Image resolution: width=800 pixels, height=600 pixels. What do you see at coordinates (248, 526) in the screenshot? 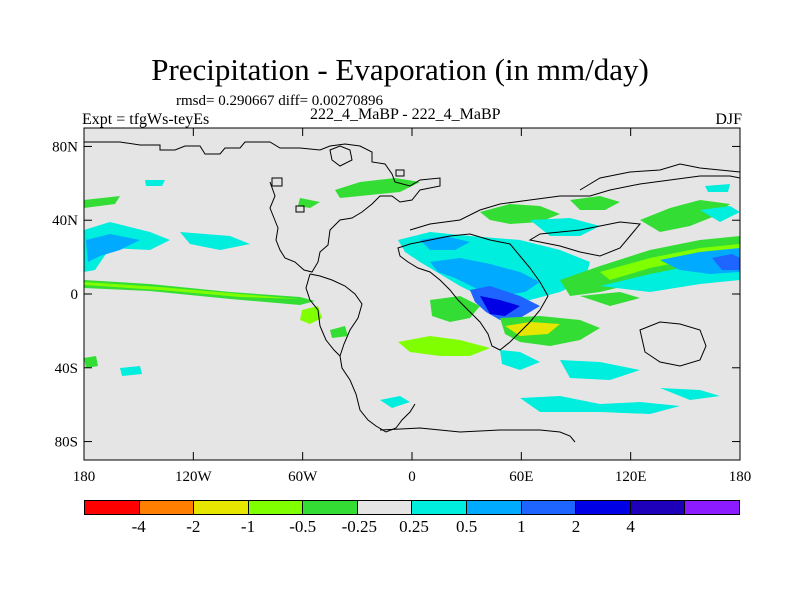
I see `colorbar-label: -1` at bounding box center [248, 526].